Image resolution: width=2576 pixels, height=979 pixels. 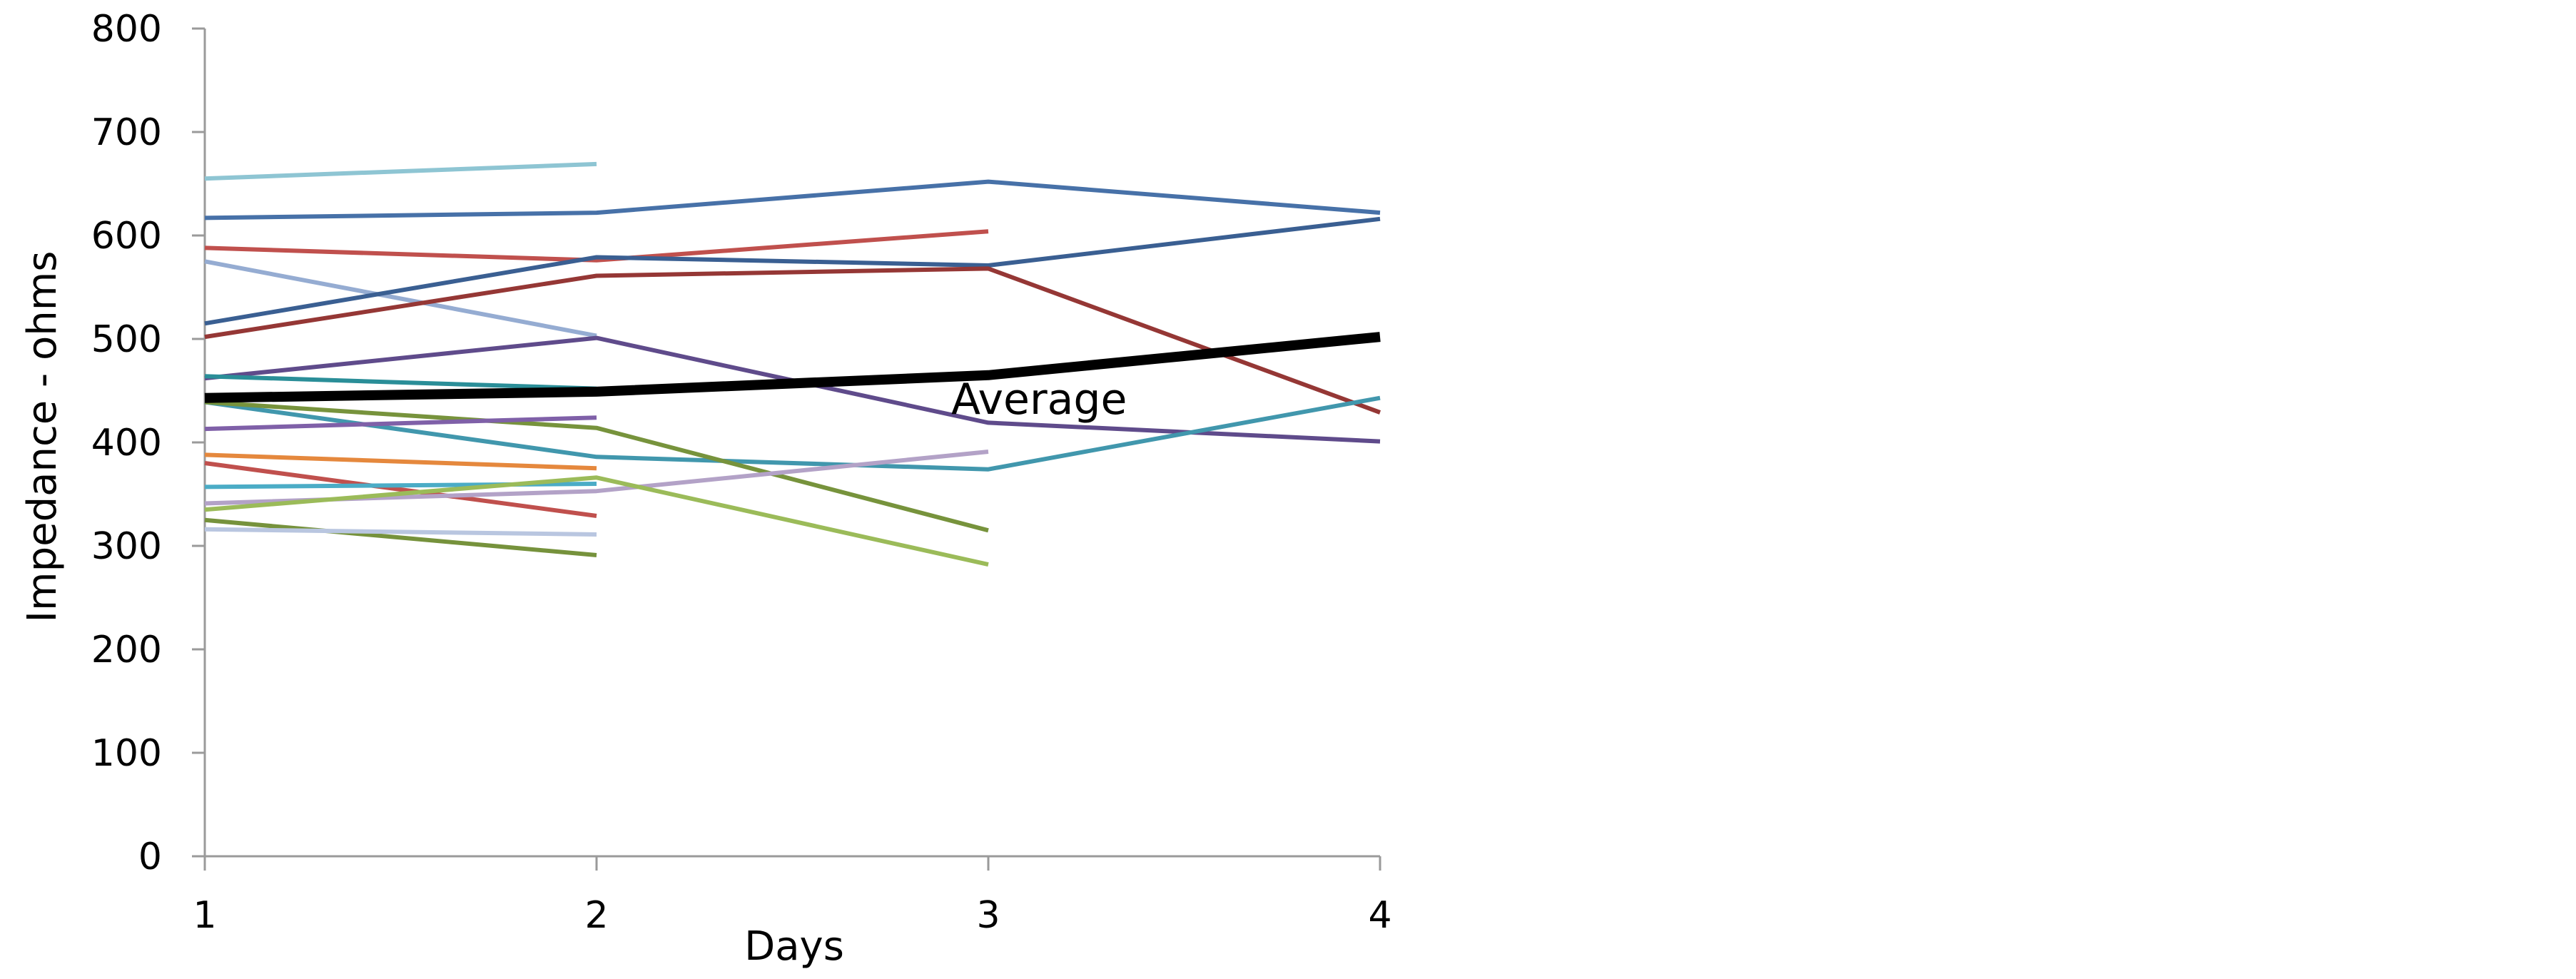 What do you see at coordinates (1039, 400) in the screenshot?
I see `average-annotation: Average` at bounding box center [1039, 400].